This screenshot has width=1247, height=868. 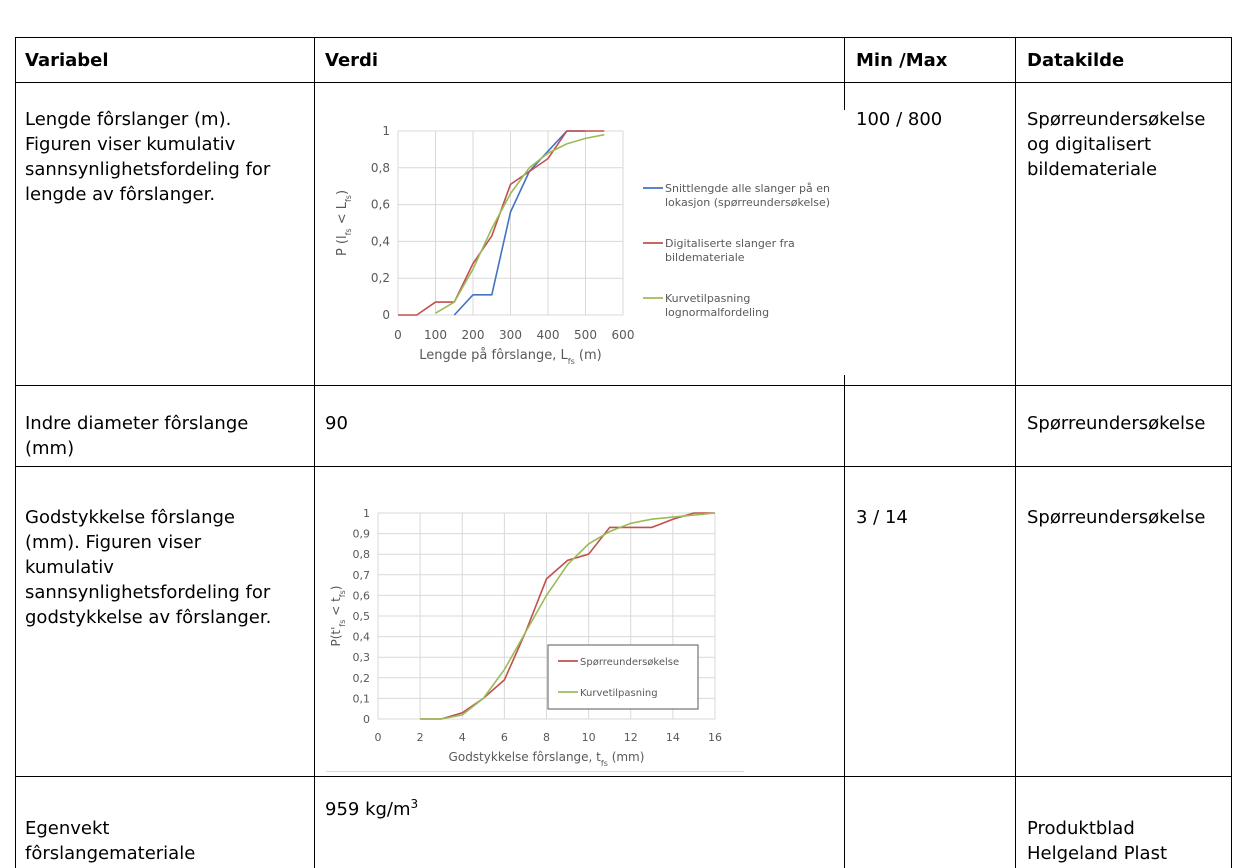 What do you see at coordinates (548, 335) in the screenshot?
I see `x-tick-label: 400` at bounding box center [548, 335].